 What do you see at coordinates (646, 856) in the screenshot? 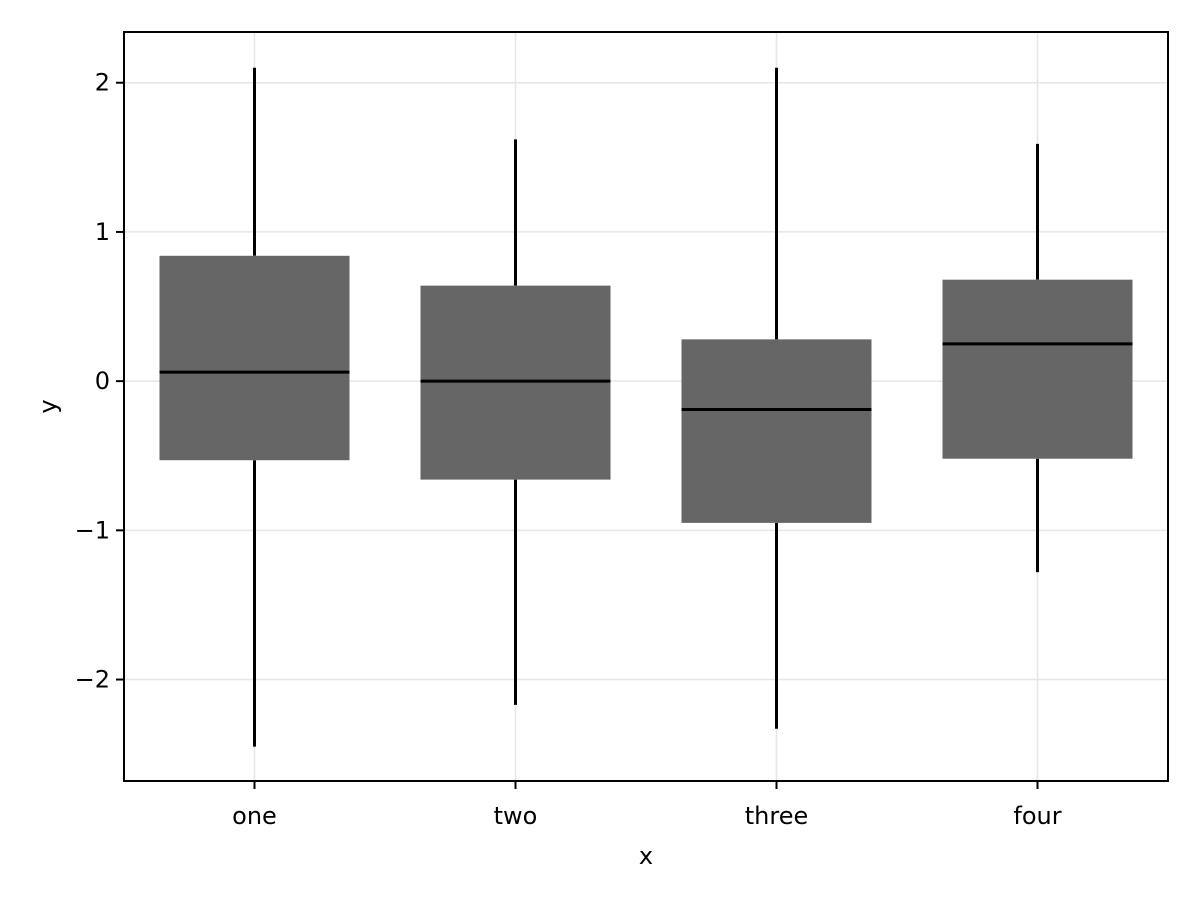
I see `x-axis-title: x` at bounding box center [646, 856].